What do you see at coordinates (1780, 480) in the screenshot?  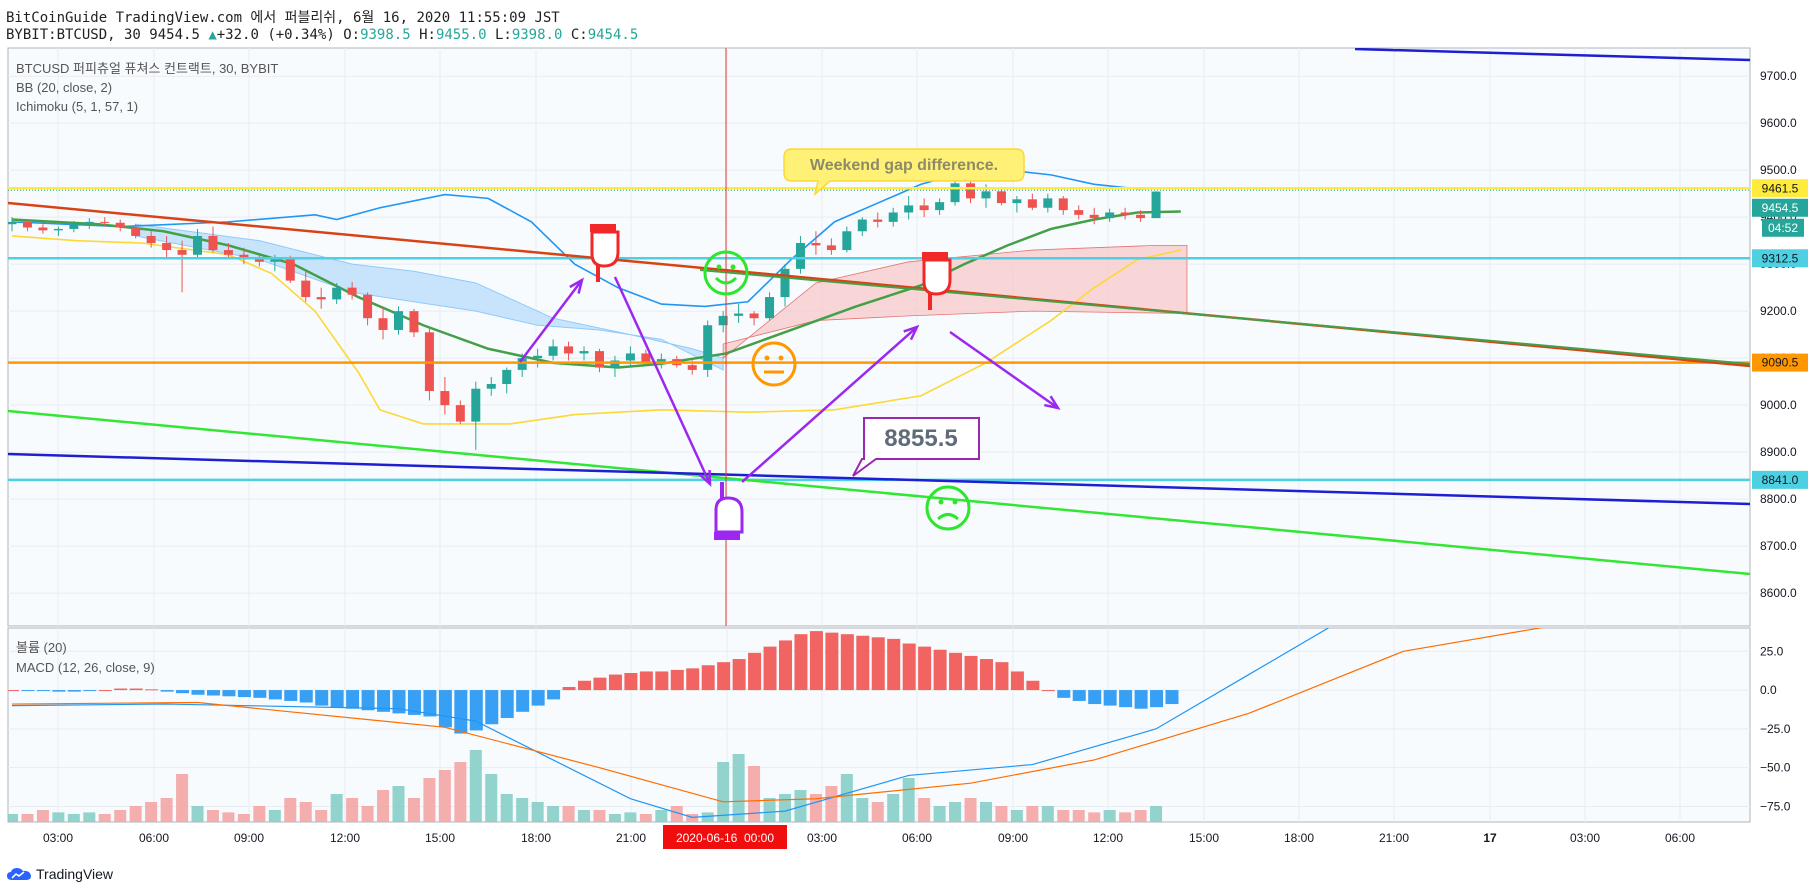 I see `price-tag-cyan-lower-text: 8841.0` at bounding box center [1780, 480].